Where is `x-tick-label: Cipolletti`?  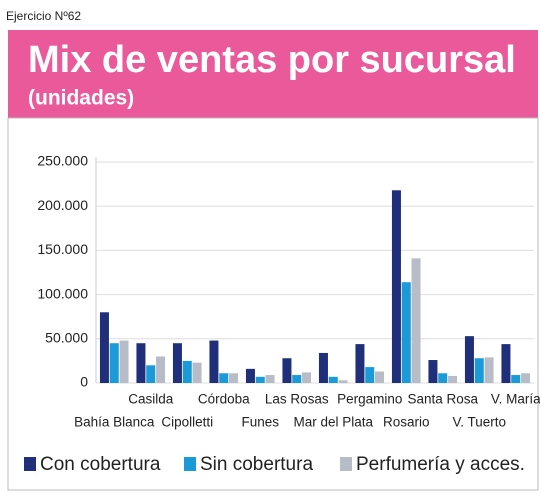
x-tick-label: Cipolletti is located at coordinates (187, 422).